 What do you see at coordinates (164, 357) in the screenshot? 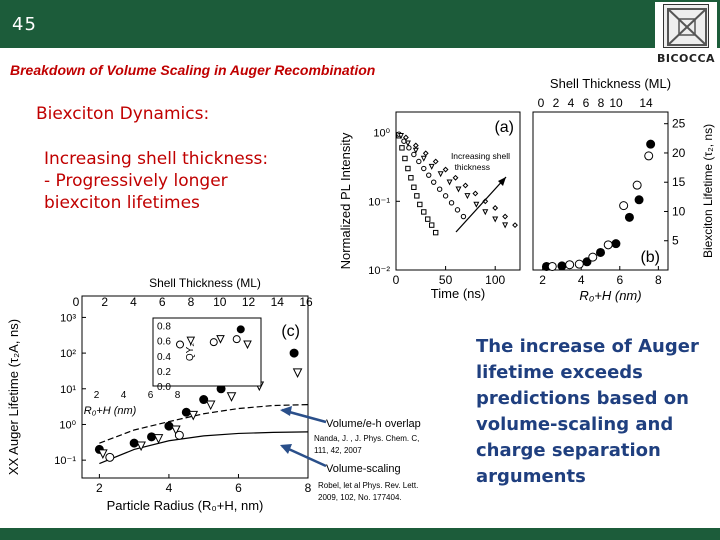
I see `inset-y-tick-label-c: 0.4` at bounding box center [164, 357].